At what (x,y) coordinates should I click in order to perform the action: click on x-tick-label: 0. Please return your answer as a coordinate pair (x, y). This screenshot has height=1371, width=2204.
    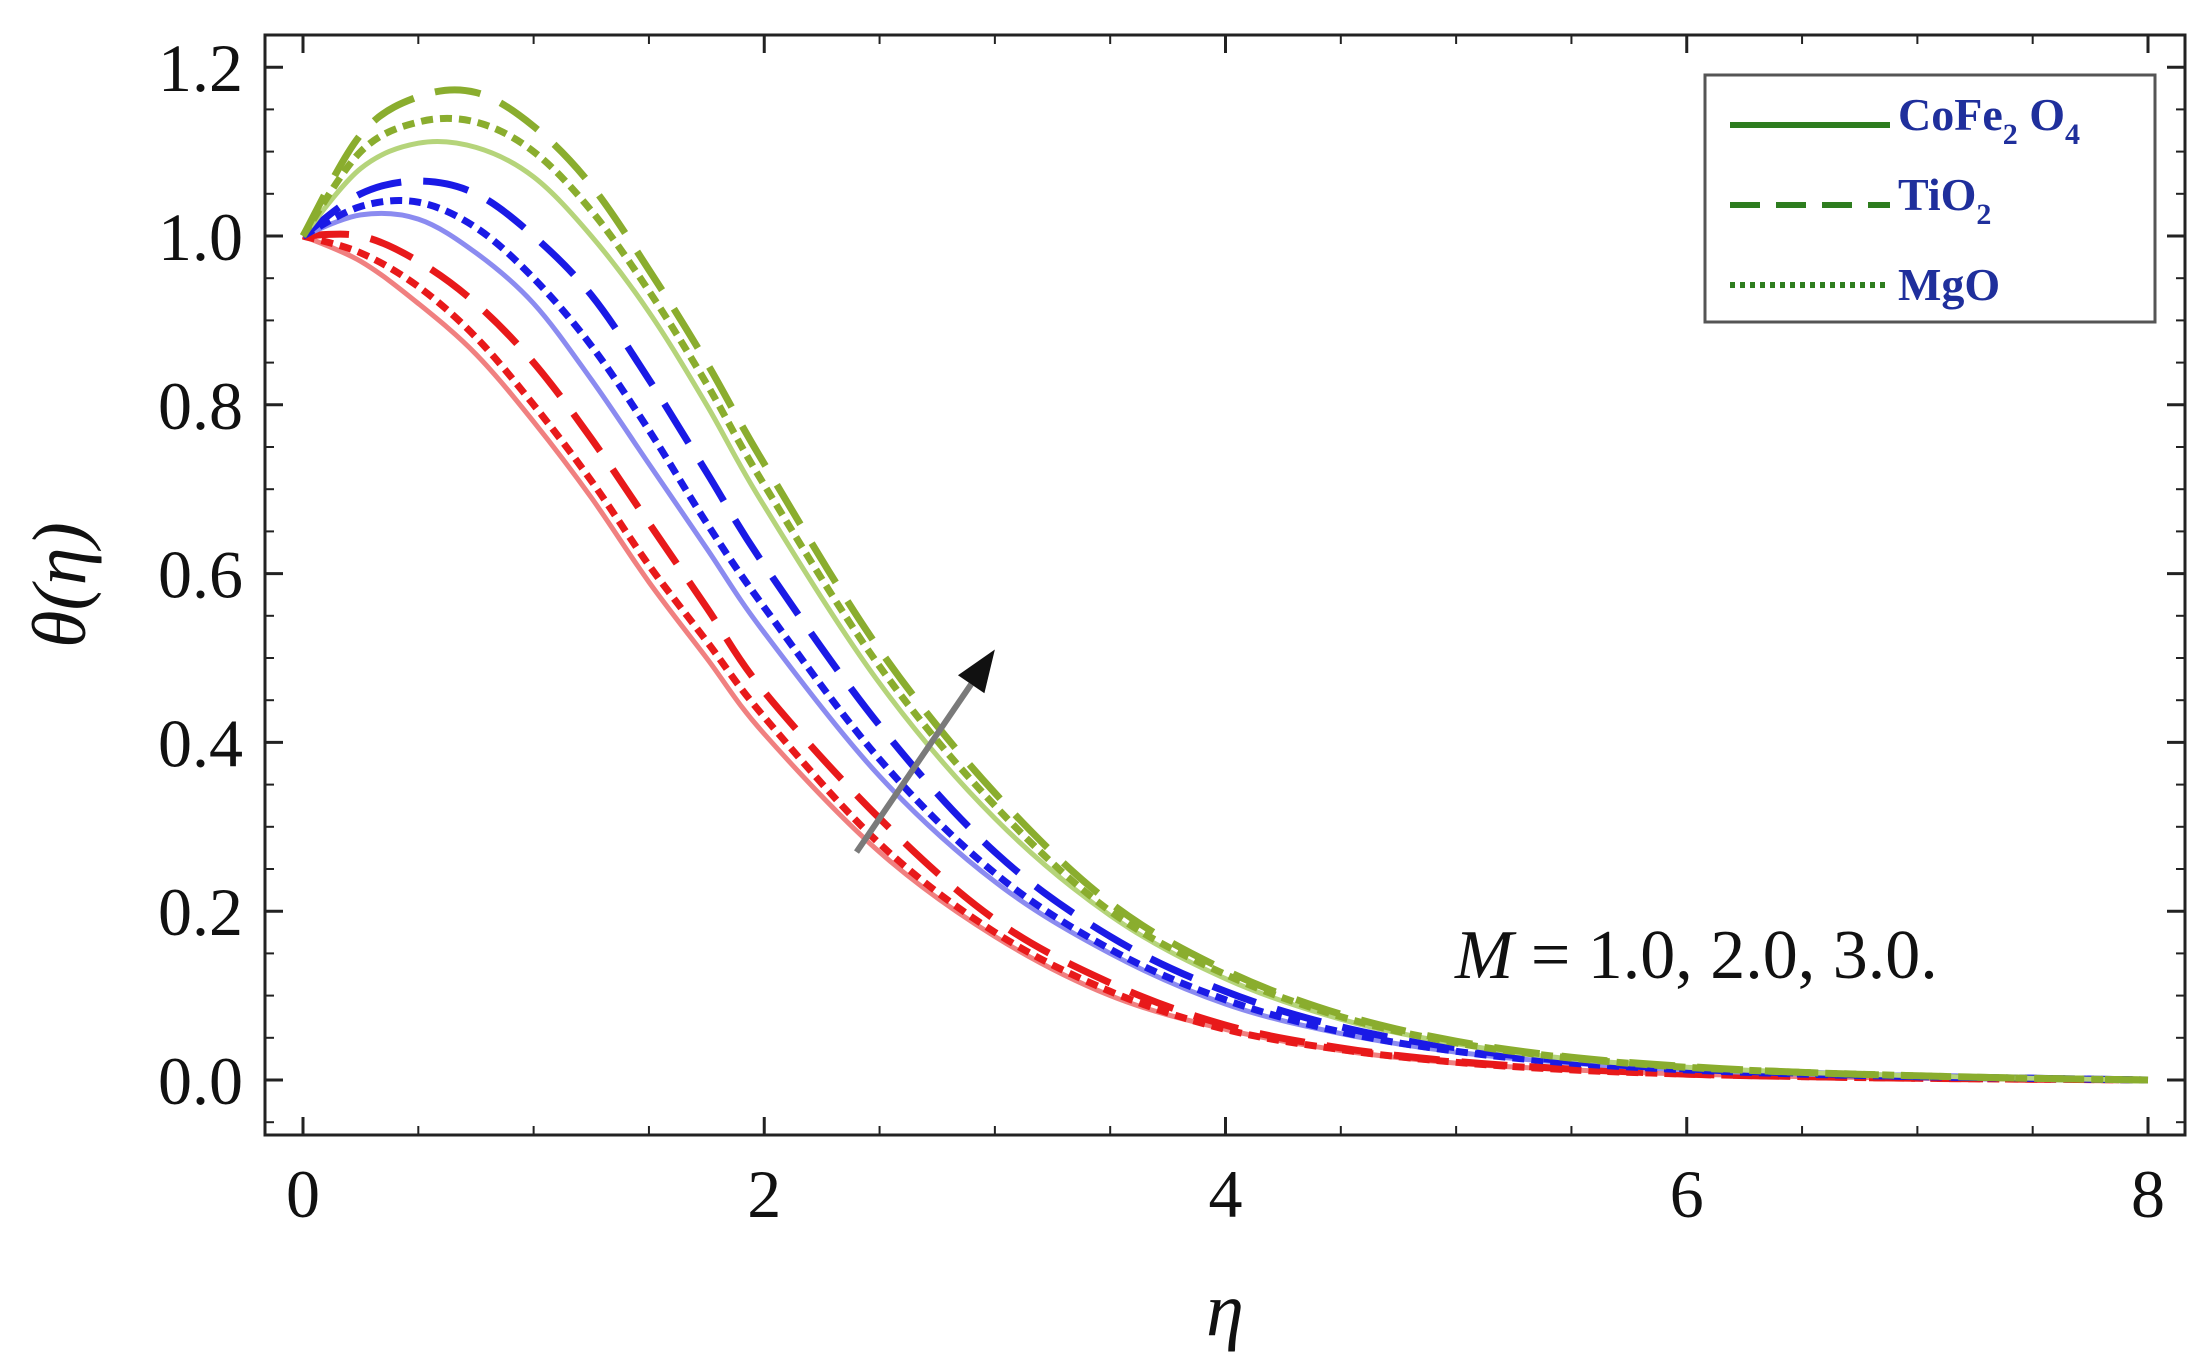
    Looking at the image, I should click on (303, 1194).